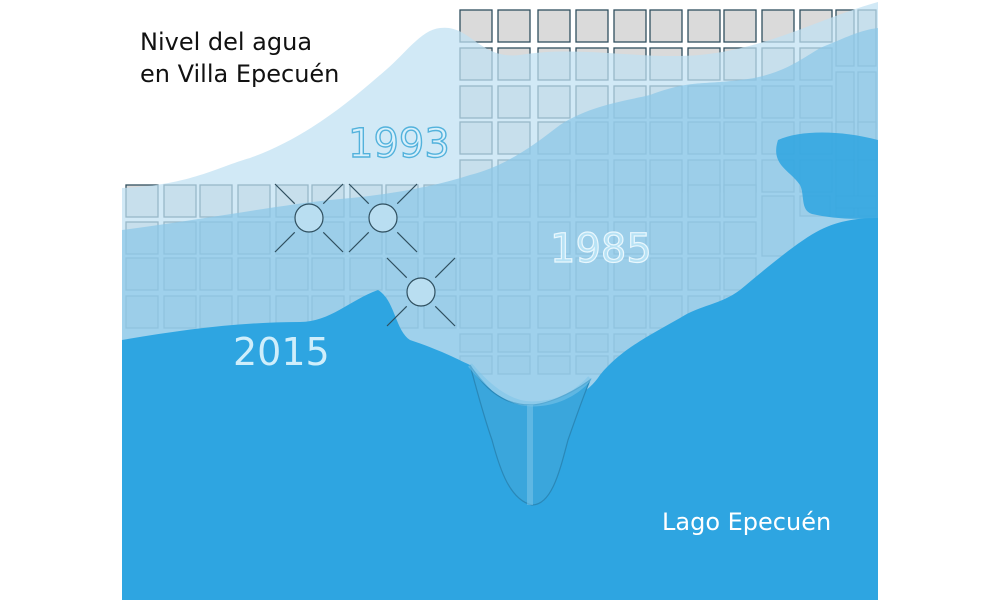  Describe the element at coordinates (226, 42) in the screenshot. I see `map-title-line-1: Nivel del agua` at that location.